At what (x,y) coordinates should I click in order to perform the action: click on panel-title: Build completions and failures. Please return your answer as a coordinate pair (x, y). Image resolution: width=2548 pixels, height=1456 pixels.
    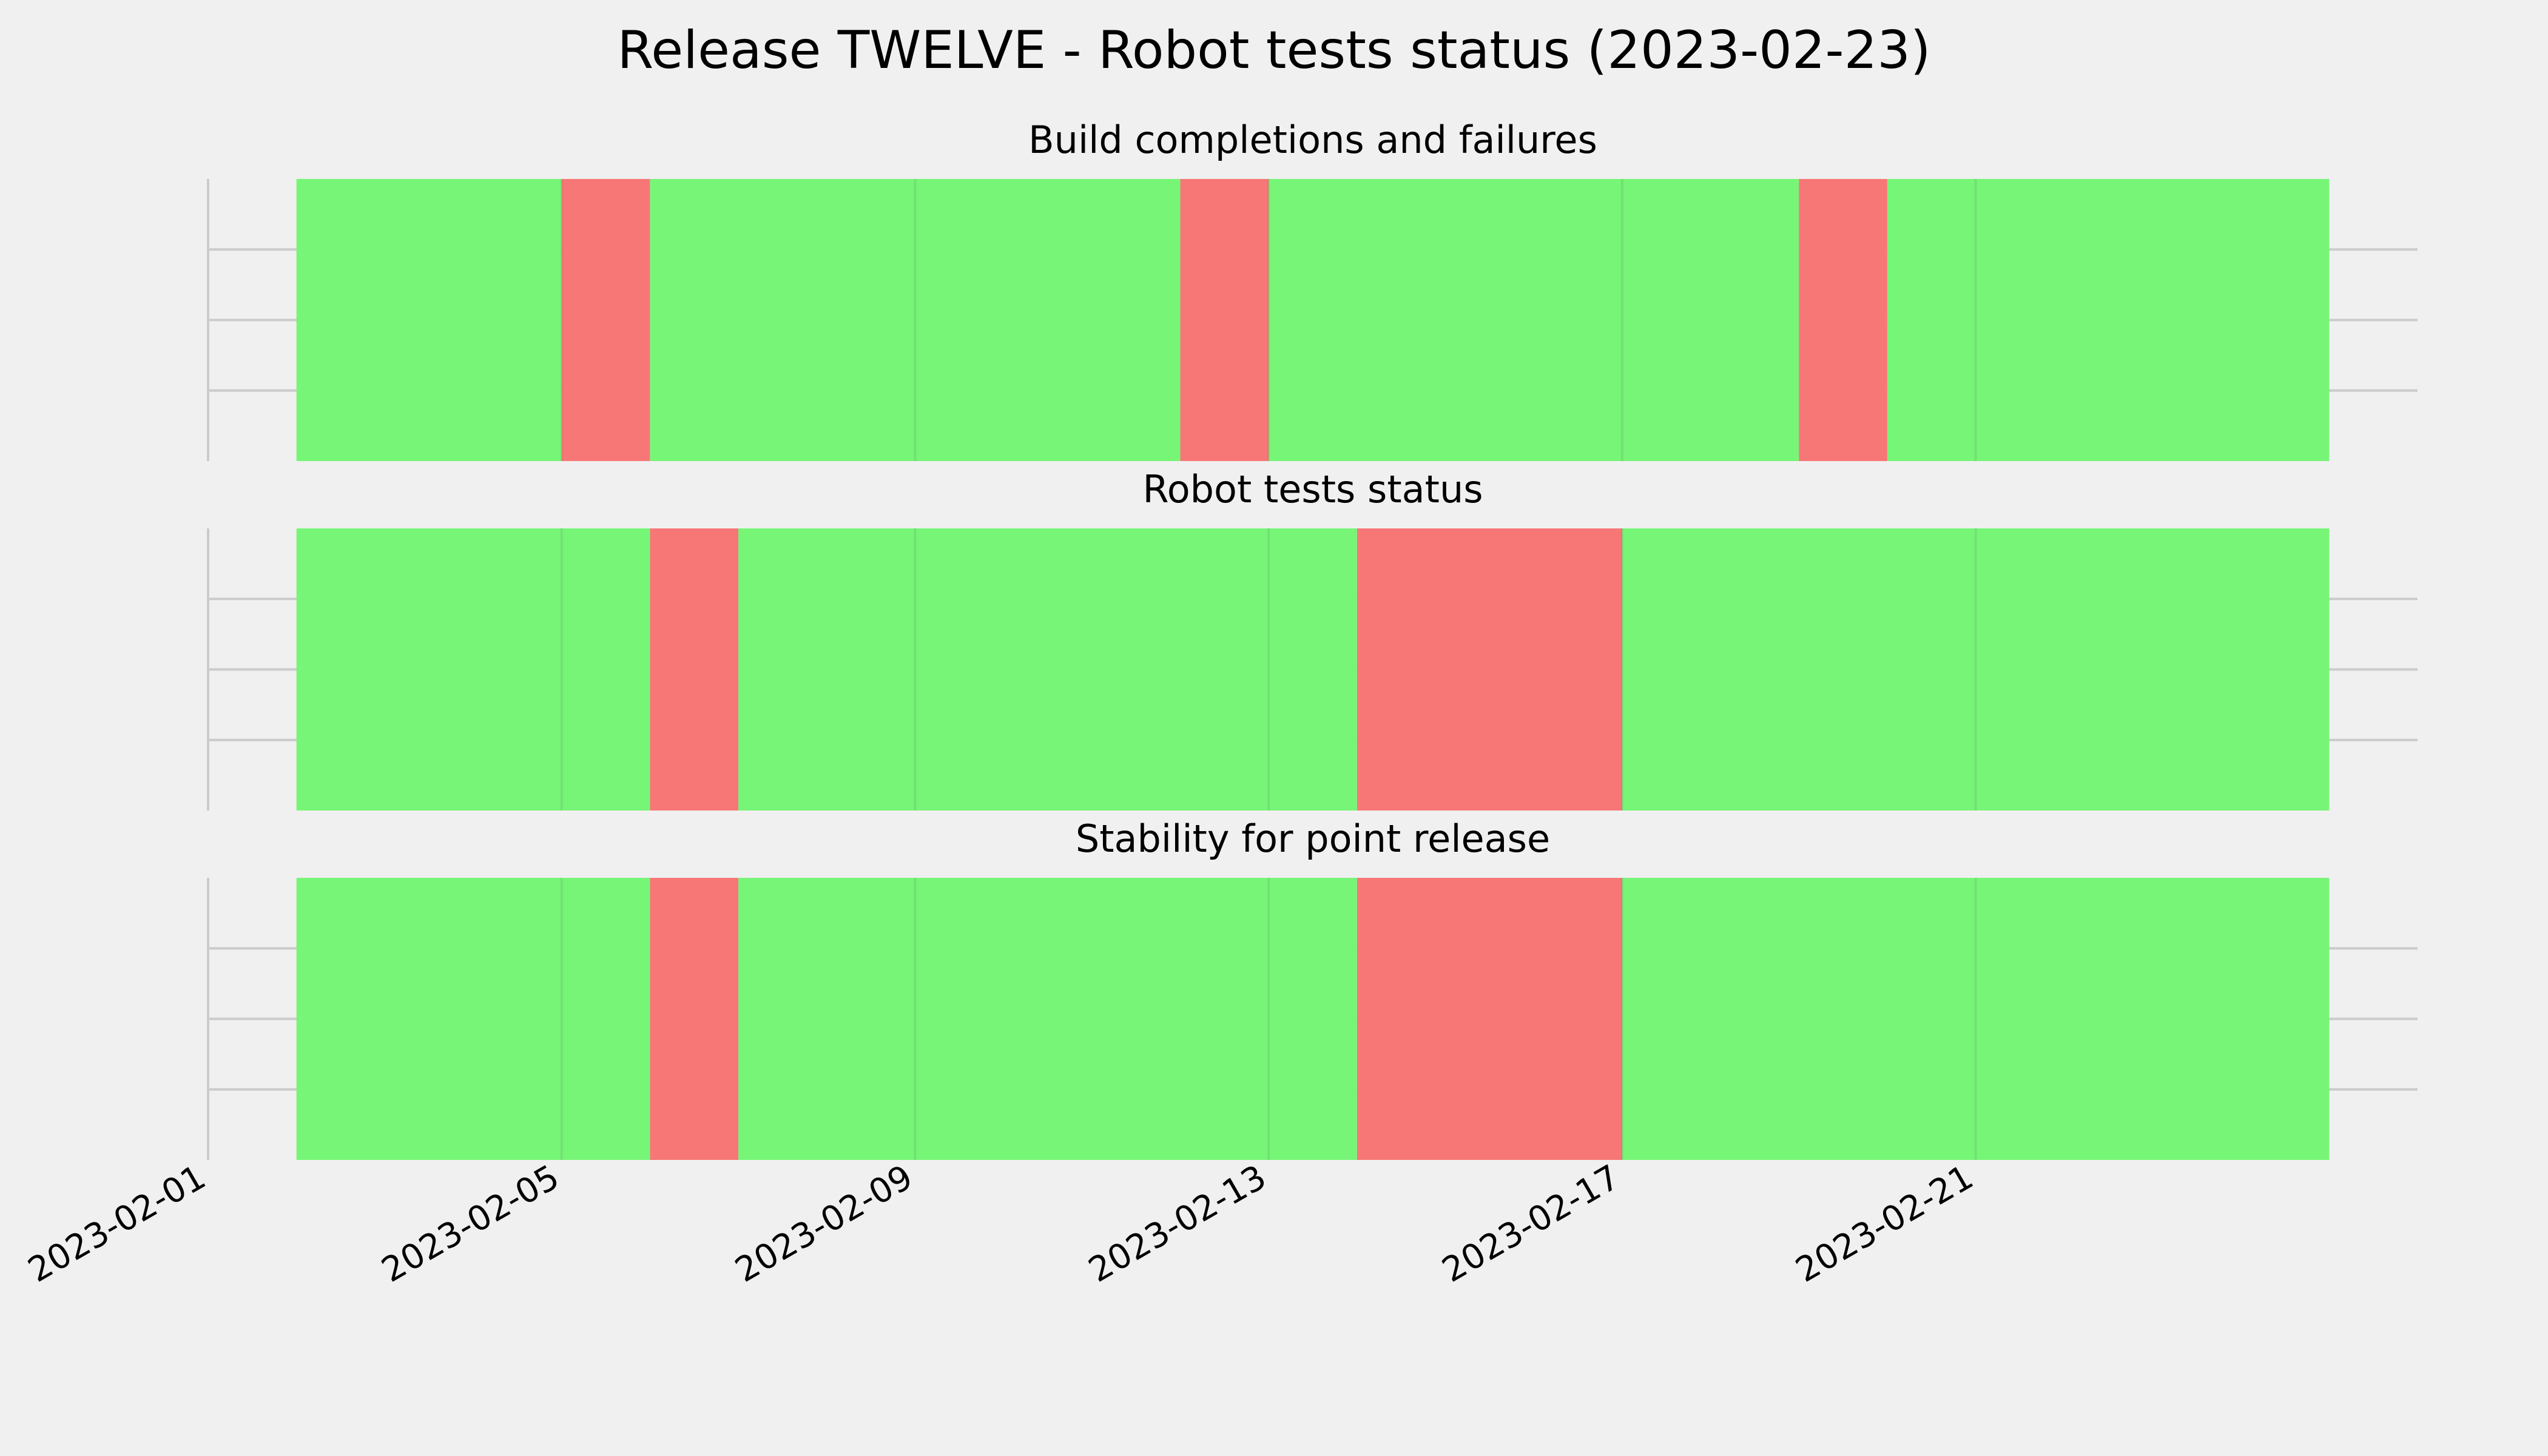
    Looking at the image, I should click on (1312, 140).